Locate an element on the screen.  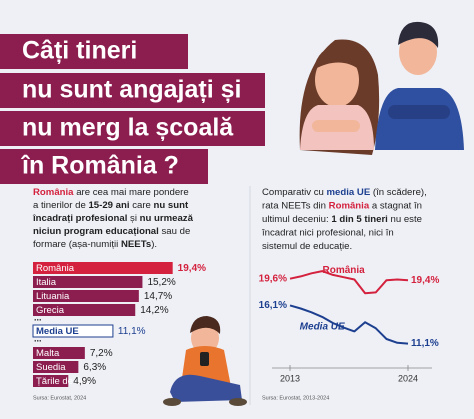
text-segment: nu este is located at coordinates (405, 219).